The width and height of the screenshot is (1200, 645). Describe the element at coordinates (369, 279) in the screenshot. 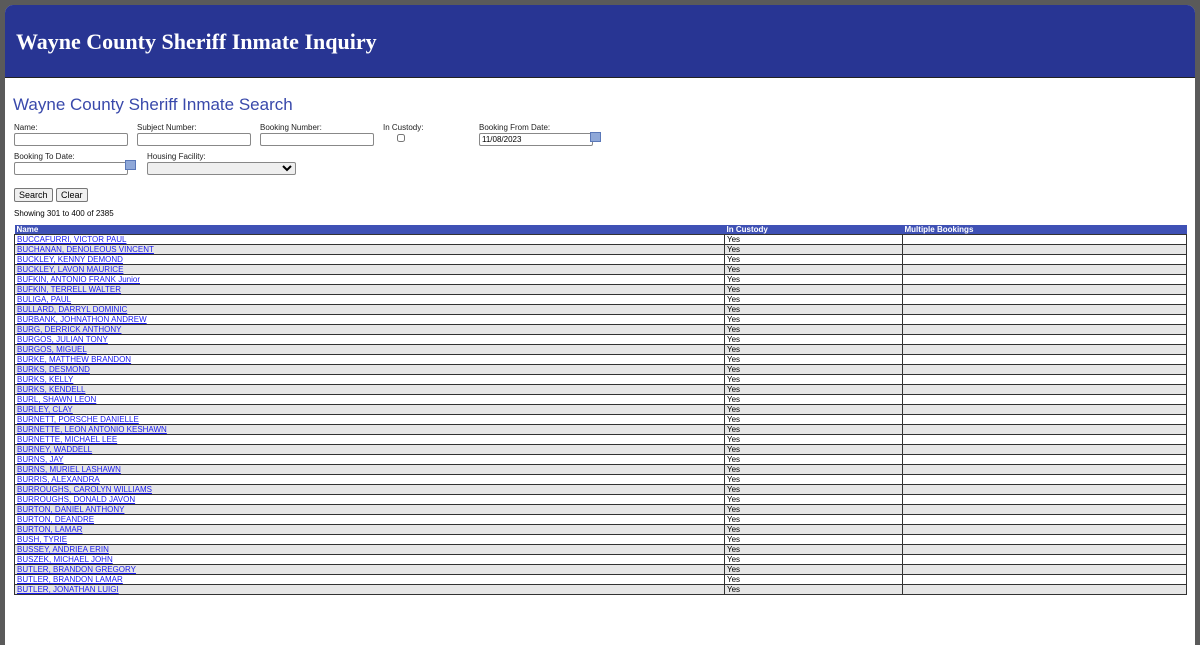

I see `name-cell: BUFKIN, ANTONIO FRANK Junior` at that location.